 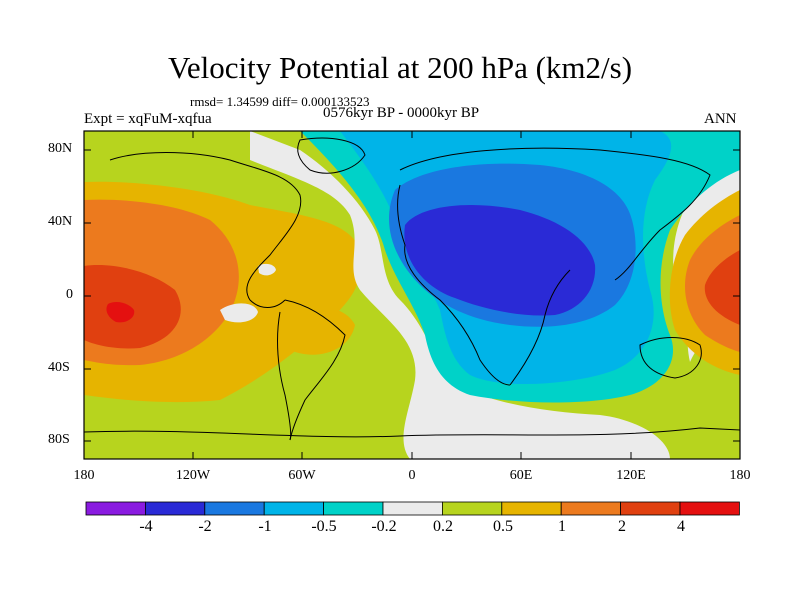 I want to click on rmsd-diff-stats: rmsd= 1.34599 diff= 0.000133523, so click(x=280, y=101).